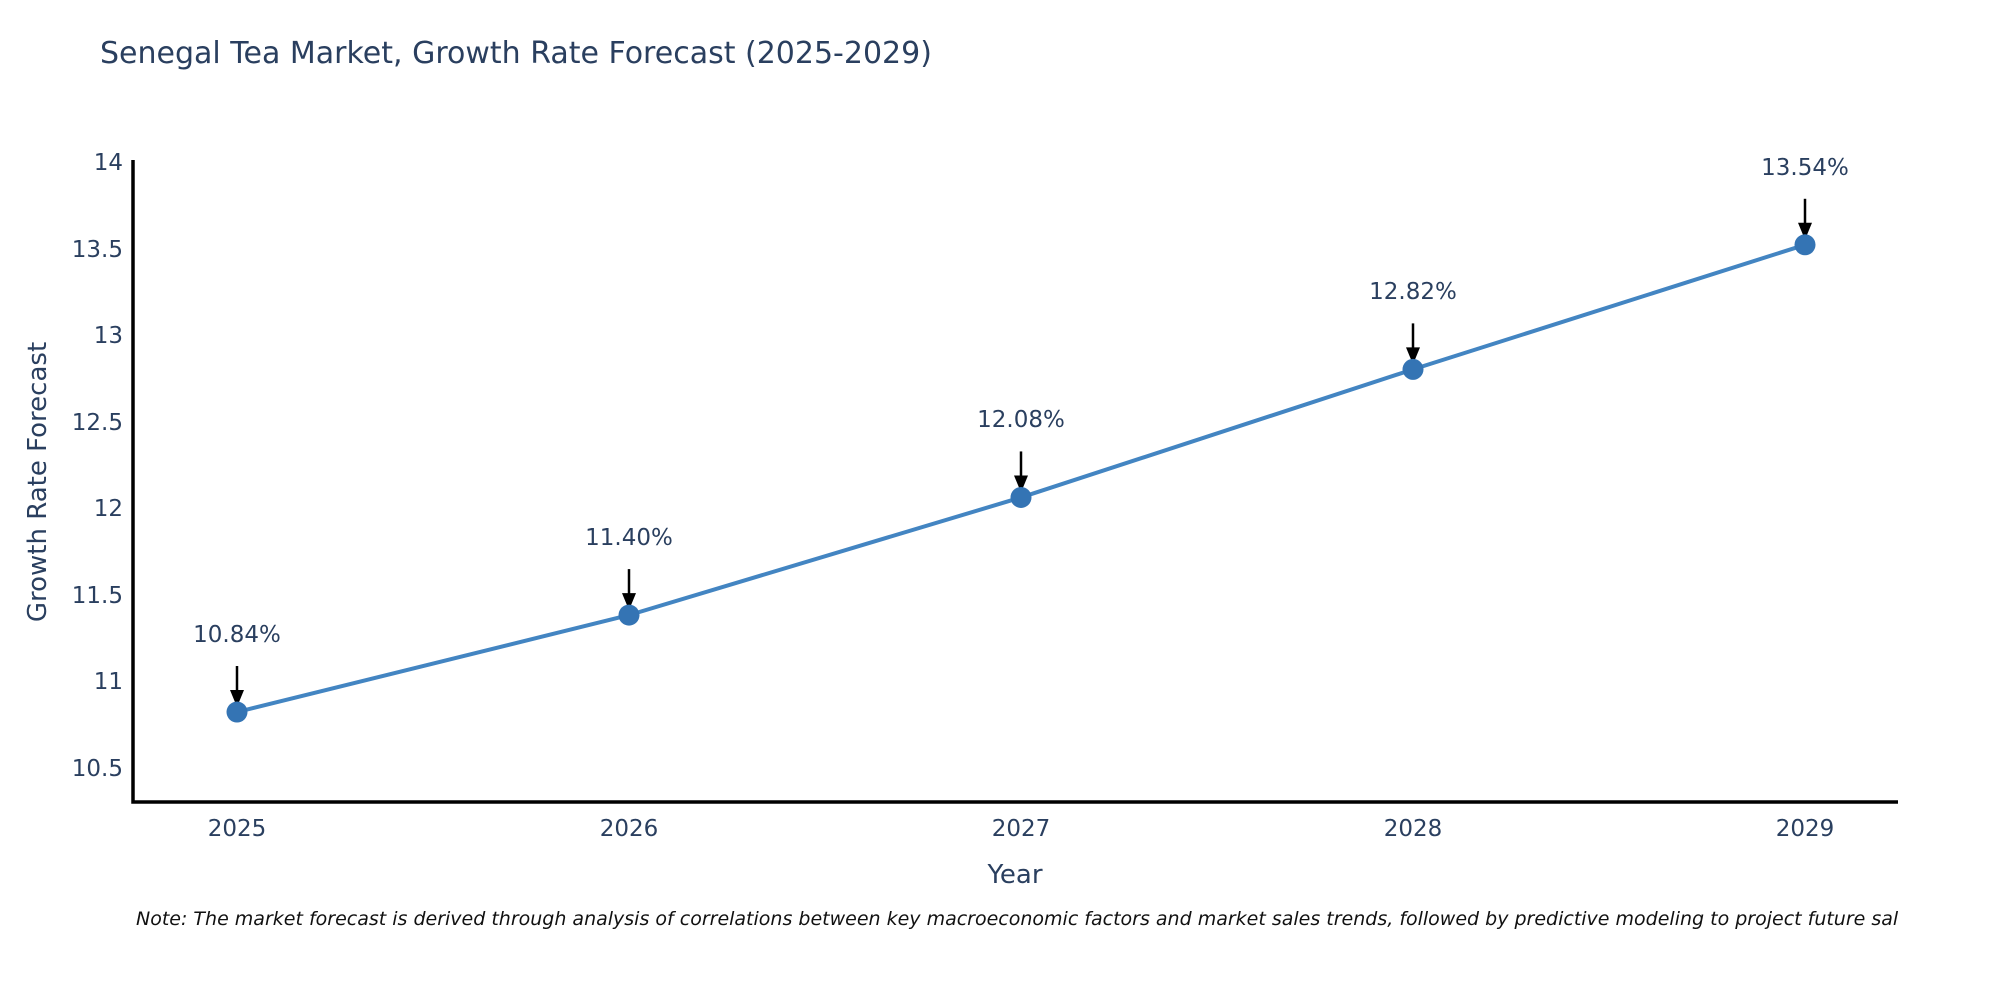 The image size is (2000, 1000). What do you see at coordinates (1805, 829) in the screenshot?
I see `x-tick-label: 2029` at bounding box center [1805, 829].